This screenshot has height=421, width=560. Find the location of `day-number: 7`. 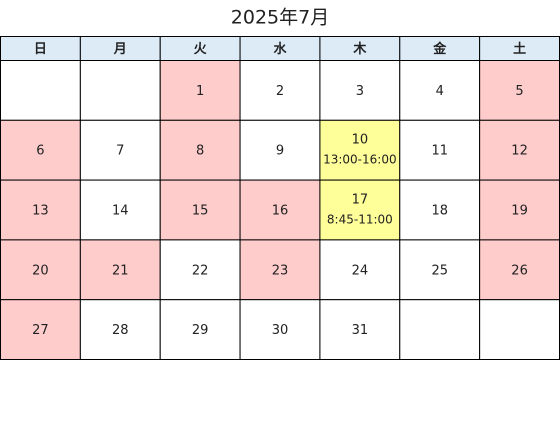

day-number: 7 is located at coordinates (120, 151).